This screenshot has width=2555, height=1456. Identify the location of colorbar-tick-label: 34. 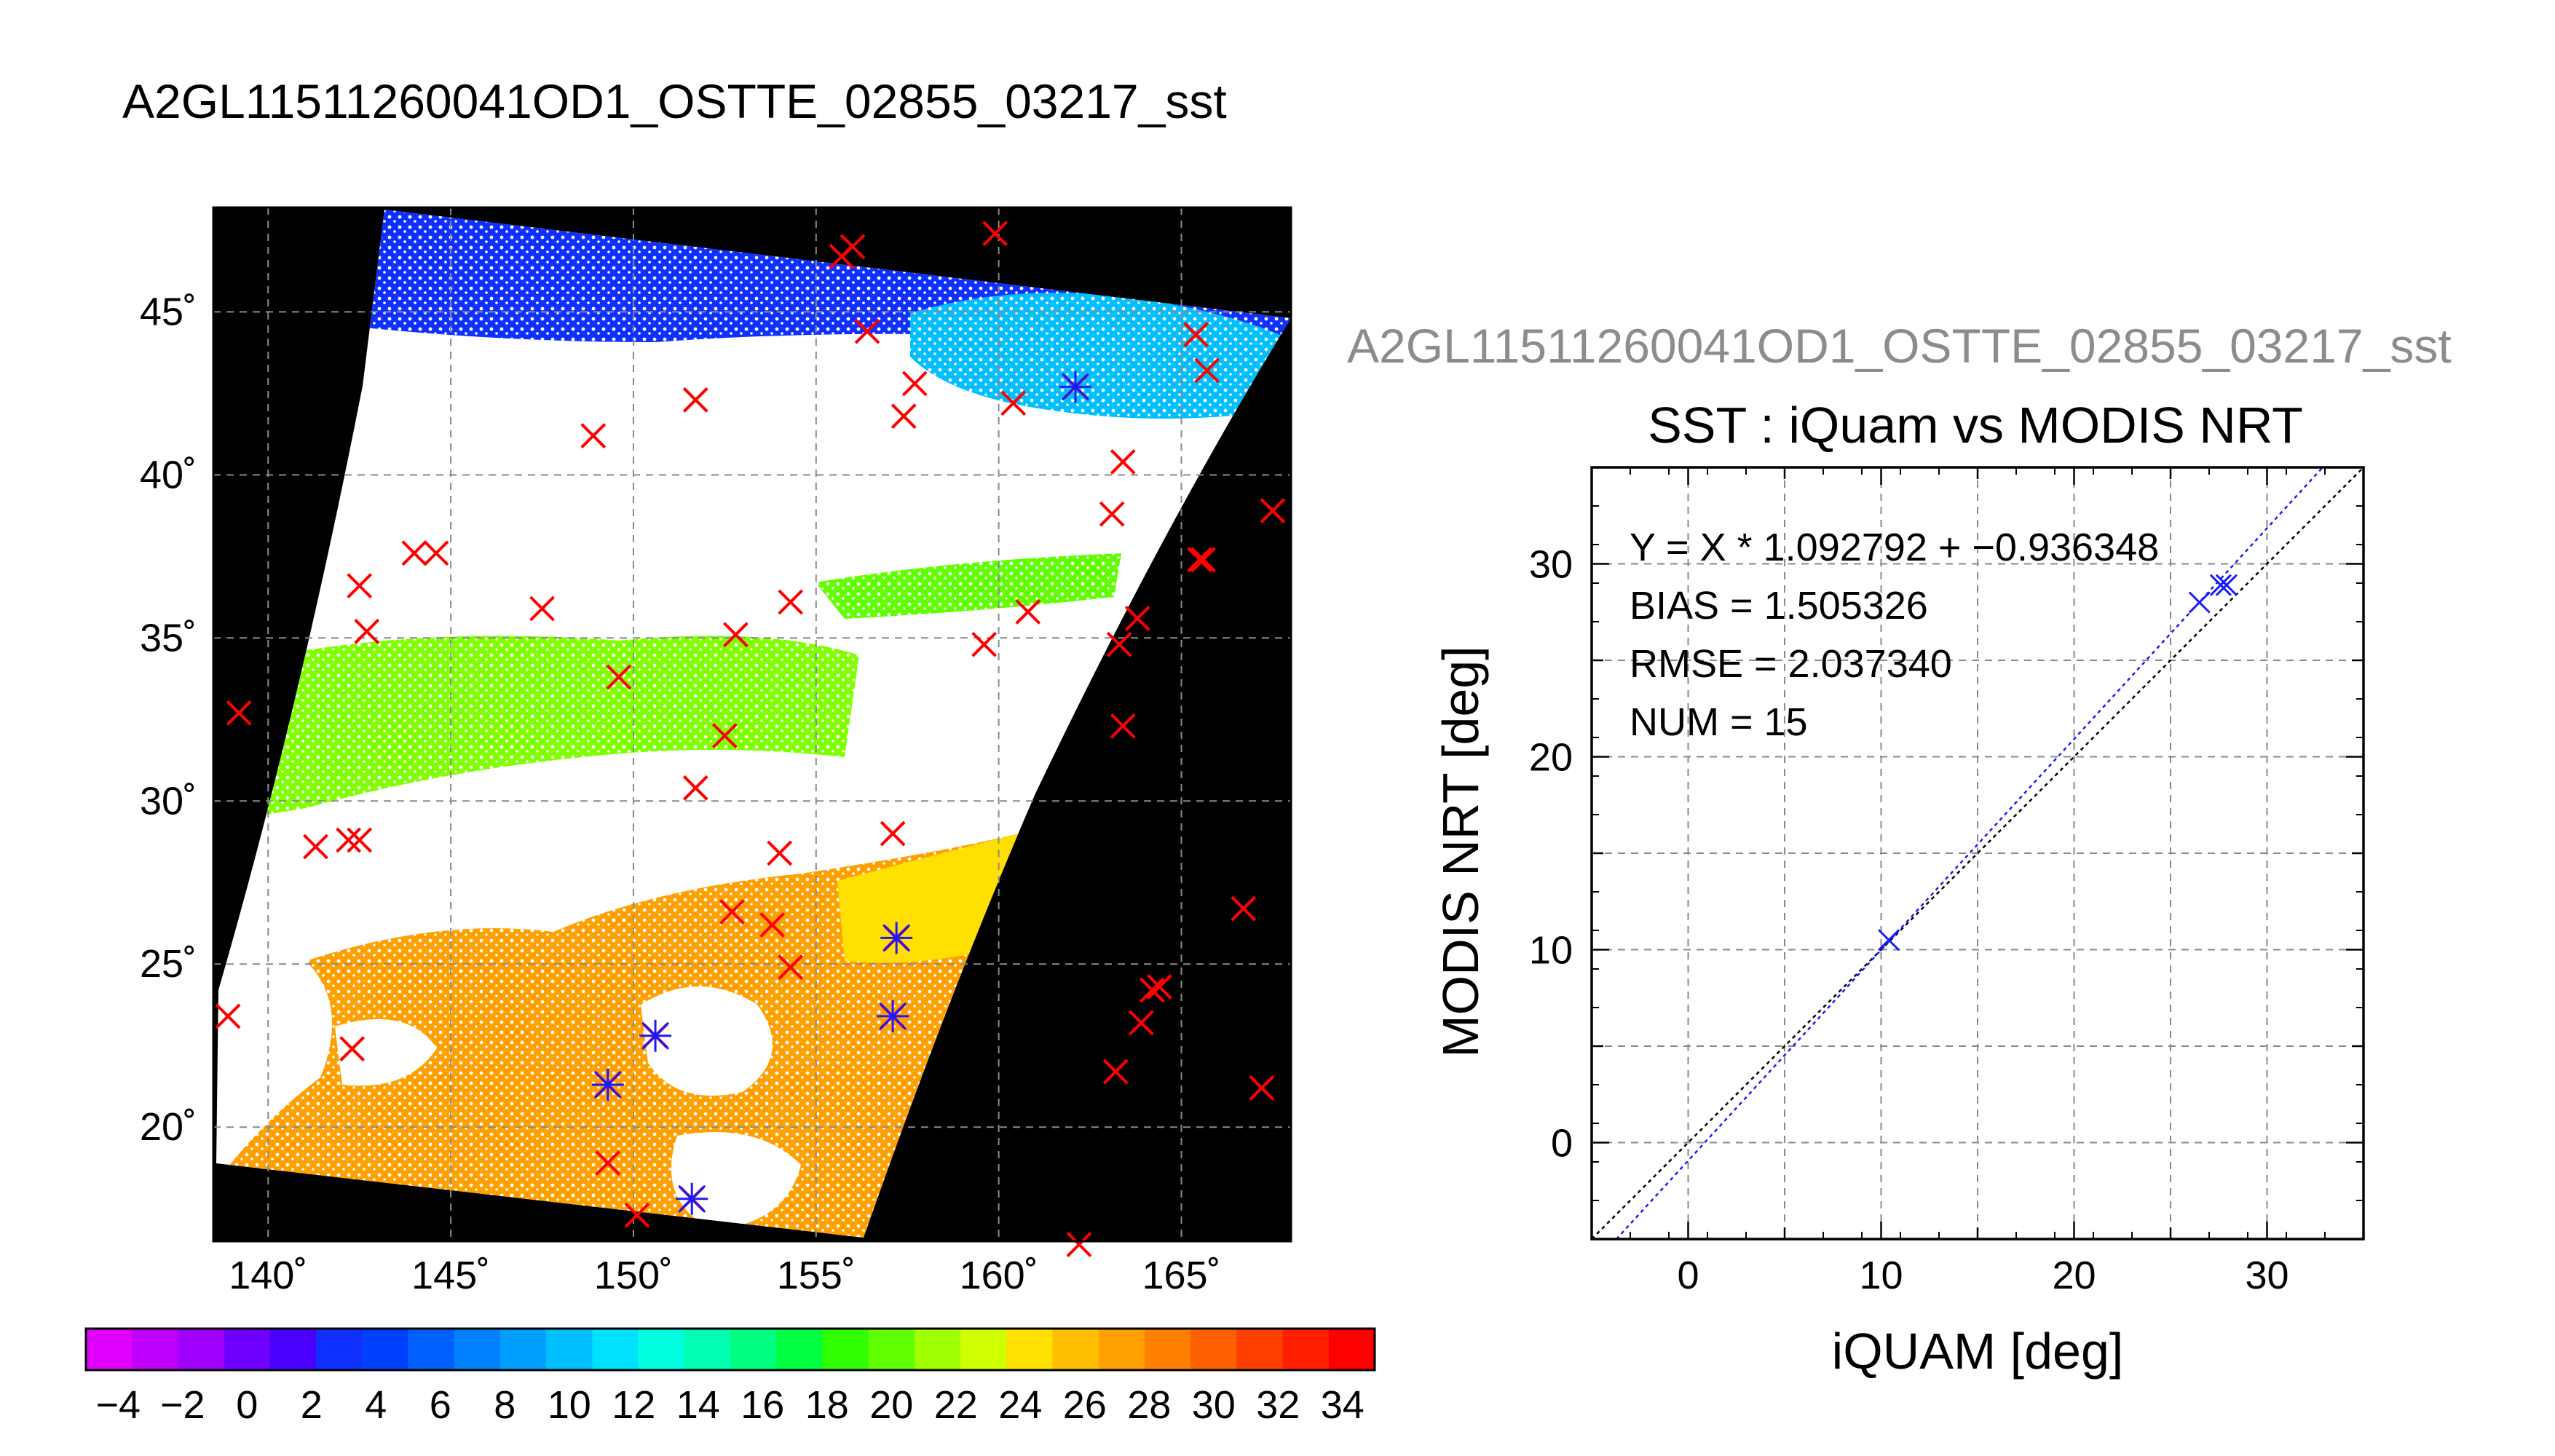
(1343, 1405).